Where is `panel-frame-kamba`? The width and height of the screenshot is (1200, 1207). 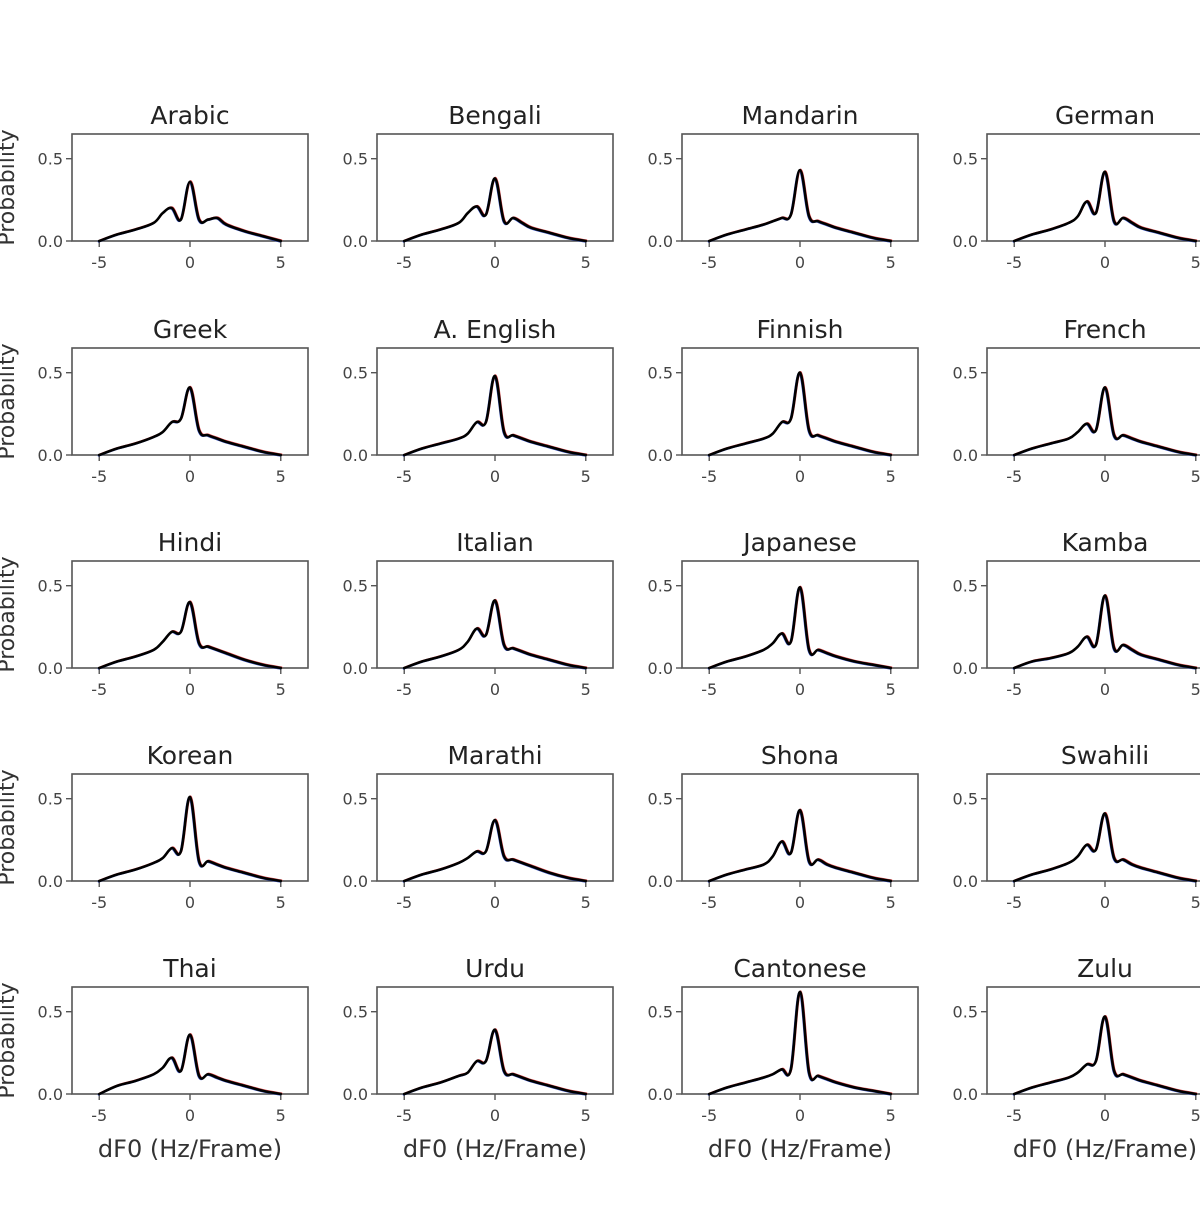
panel-frame-kamba is located at coordinates (1093, 614).